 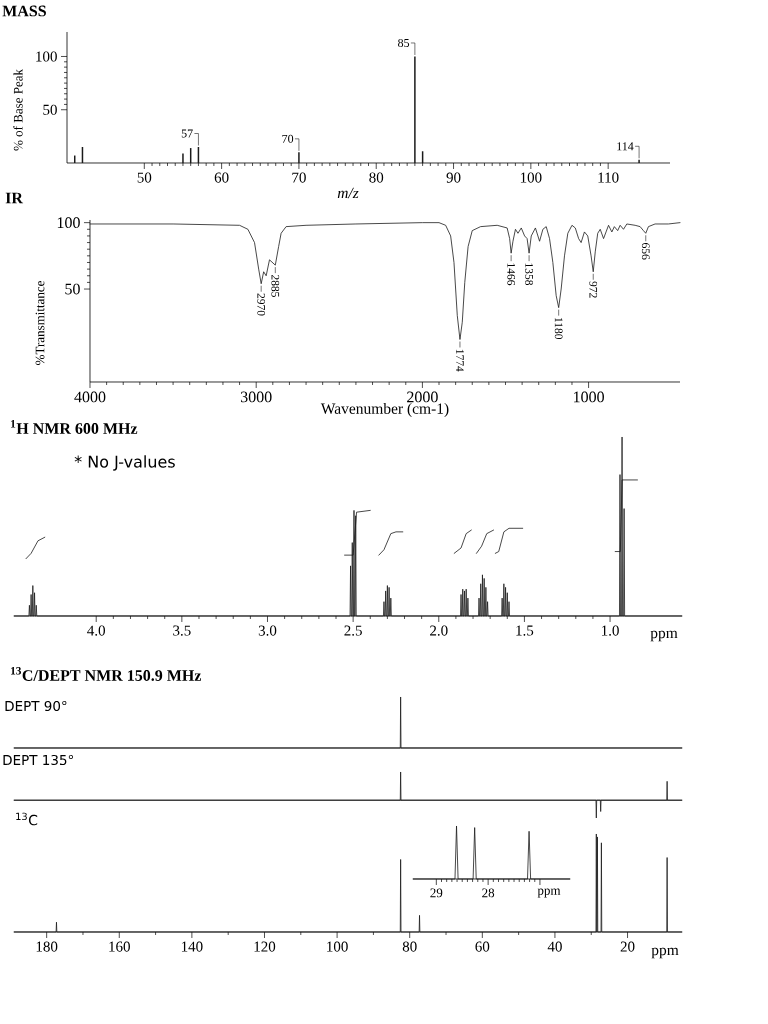 What do you see at coordinates (275, 285) in the screenshot?
I see `annotation: 2885` at bounding box center [275, 285].